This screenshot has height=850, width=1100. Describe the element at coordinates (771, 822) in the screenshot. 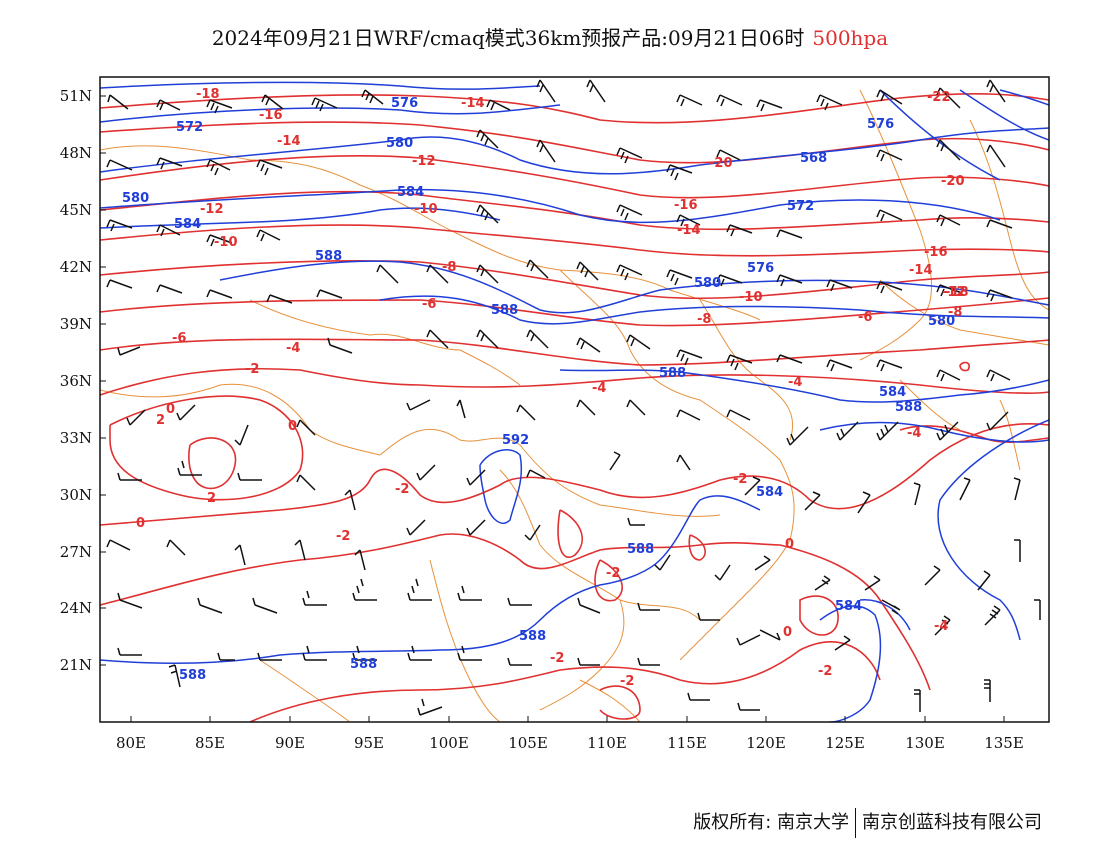

I see `copyright-owner: 版权所有: 南京大学` at that location.